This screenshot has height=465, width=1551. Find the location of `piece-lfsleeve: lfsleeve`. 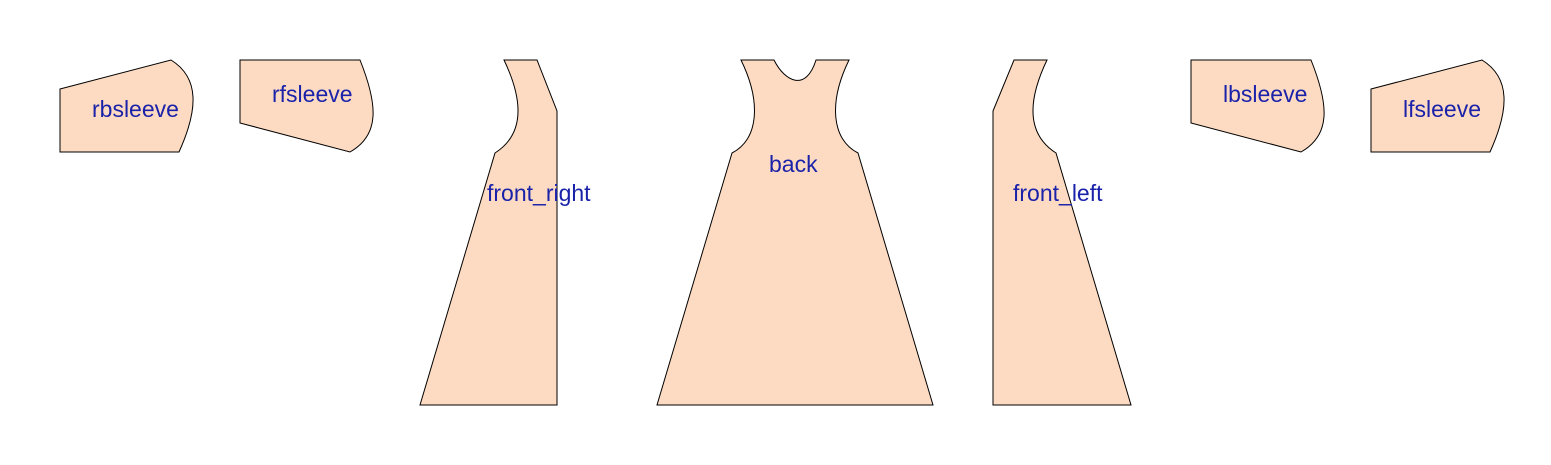

piece-lfsleeve: lfsleeve is located at coordinates (1437, 106).